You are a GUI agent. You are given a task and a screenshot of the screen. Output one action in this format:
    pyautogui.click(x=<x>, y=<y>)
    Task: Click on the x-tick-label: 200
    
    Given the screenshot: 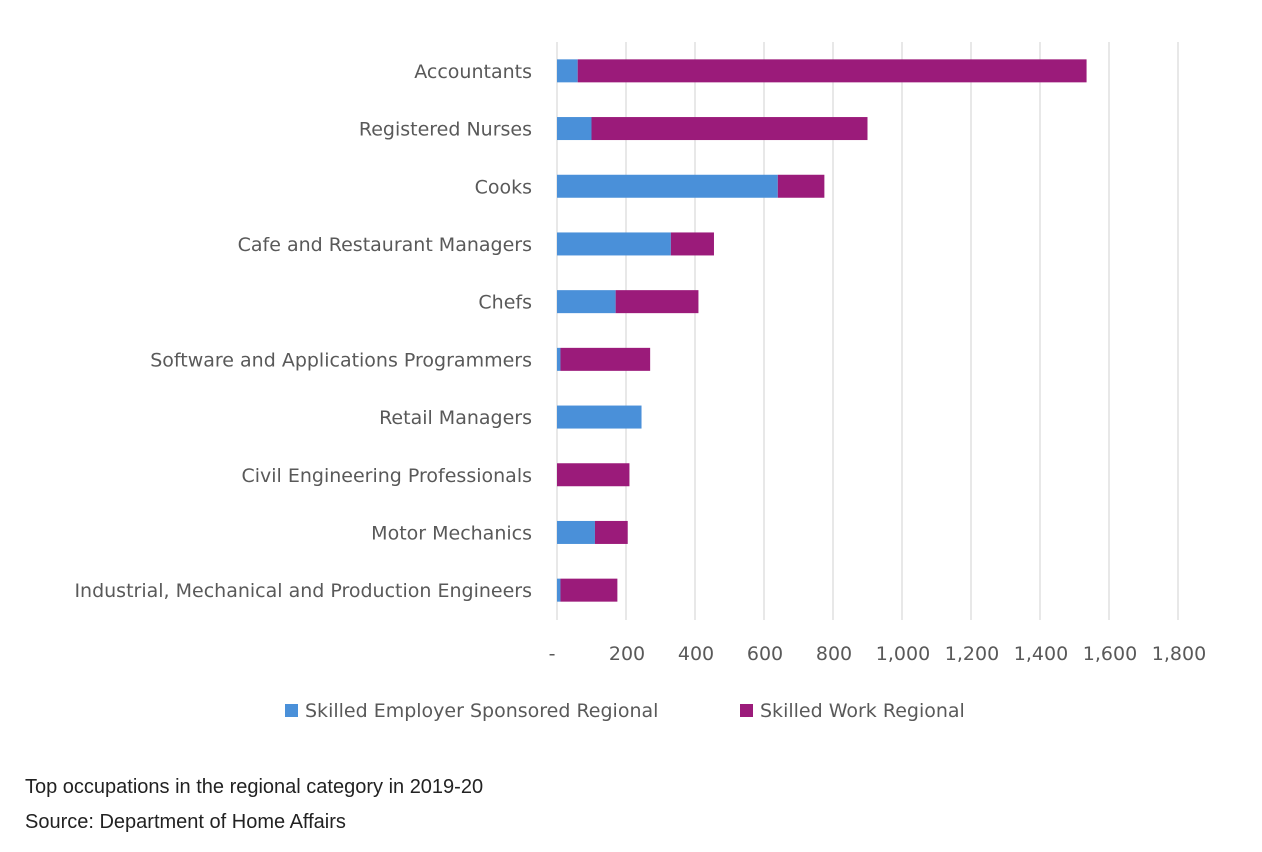 What is the action you would take?
    pyautogui.click(x=627, y=654)
    